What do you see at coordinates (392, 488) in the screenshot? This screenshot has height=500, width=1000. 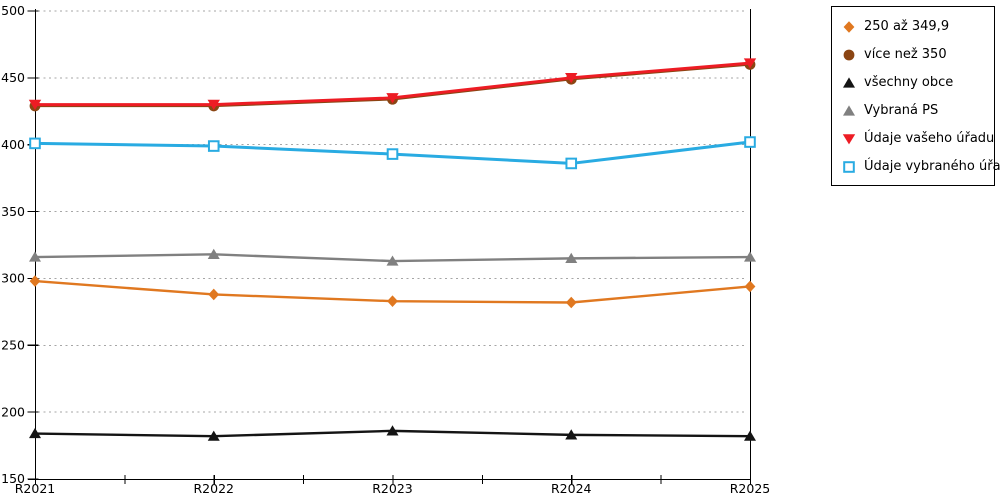 I see `x-axis-tick-label: R2023` at bounding box center [392, 488].